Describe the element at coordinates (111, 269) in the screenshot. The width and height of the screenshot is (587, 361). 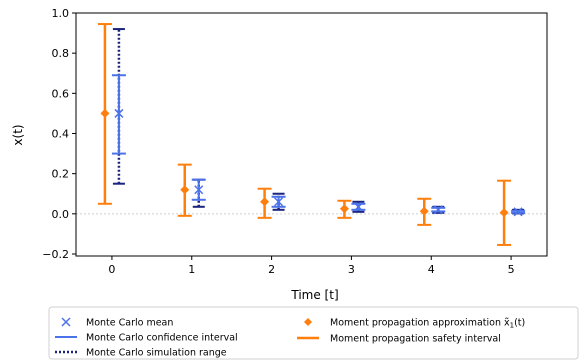
I see `x-tick-label: 0` at that location.